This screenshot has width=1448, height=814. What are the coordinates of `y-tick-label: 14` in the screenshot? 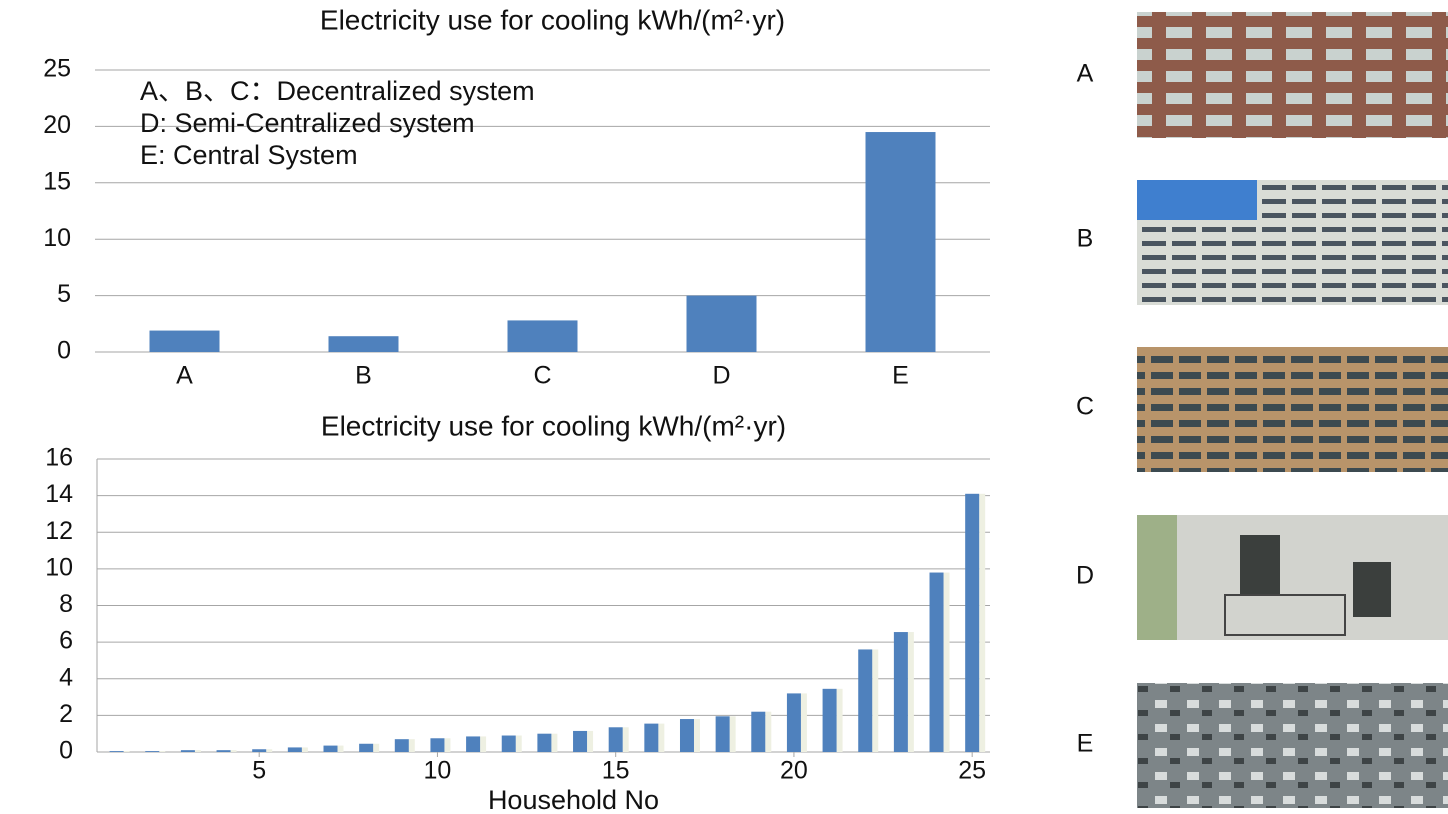 It's located at (59, 494).